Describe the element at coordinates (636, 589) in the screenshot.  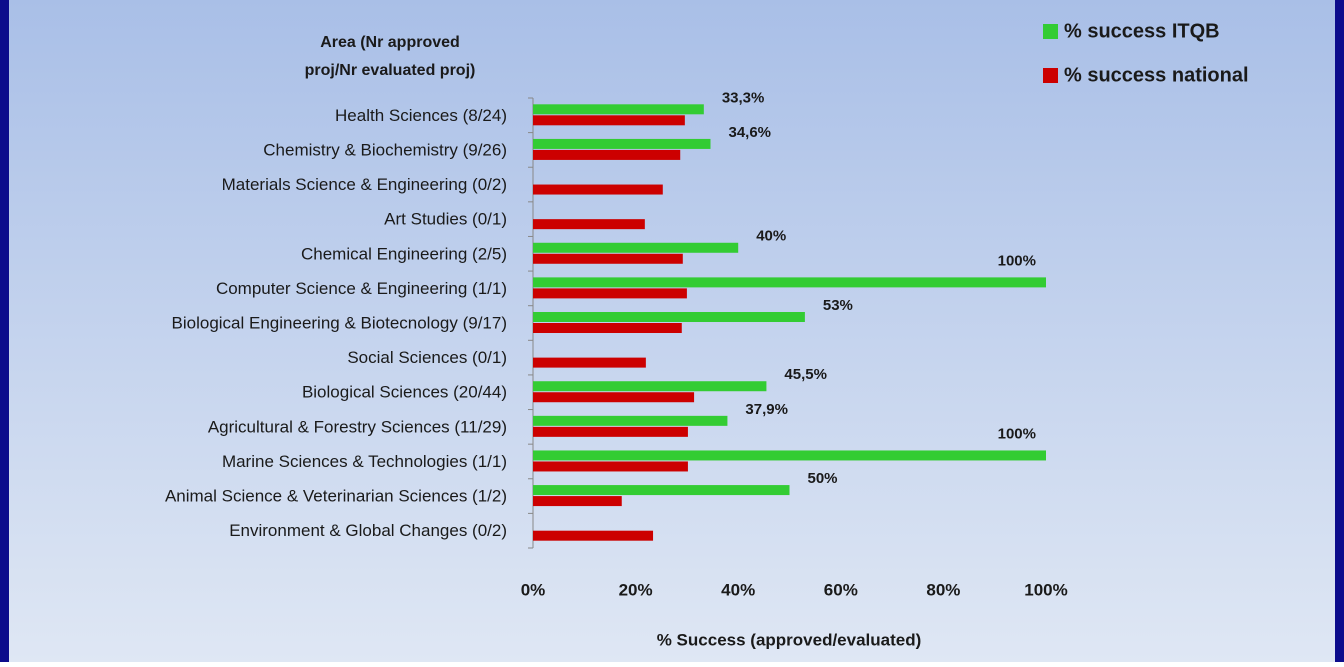
I see `x-tick-label: 20%` at that location.